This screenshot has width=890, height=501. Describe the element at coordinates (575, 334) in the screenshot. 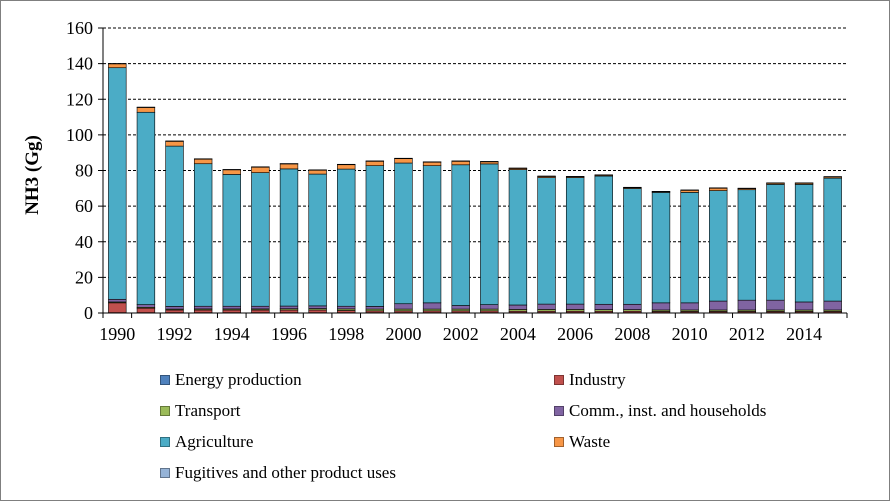

I see `x-tick-label: 2006` at that location.